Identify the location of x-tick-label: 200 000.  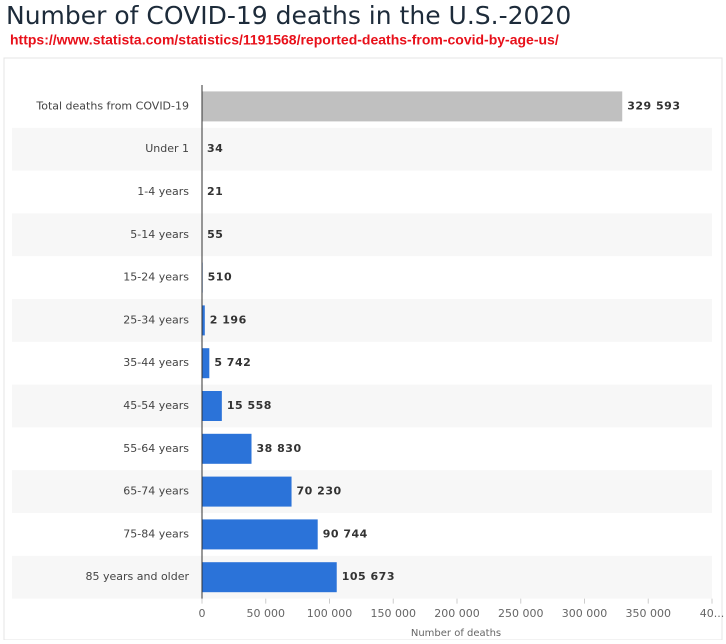
(457, 613).